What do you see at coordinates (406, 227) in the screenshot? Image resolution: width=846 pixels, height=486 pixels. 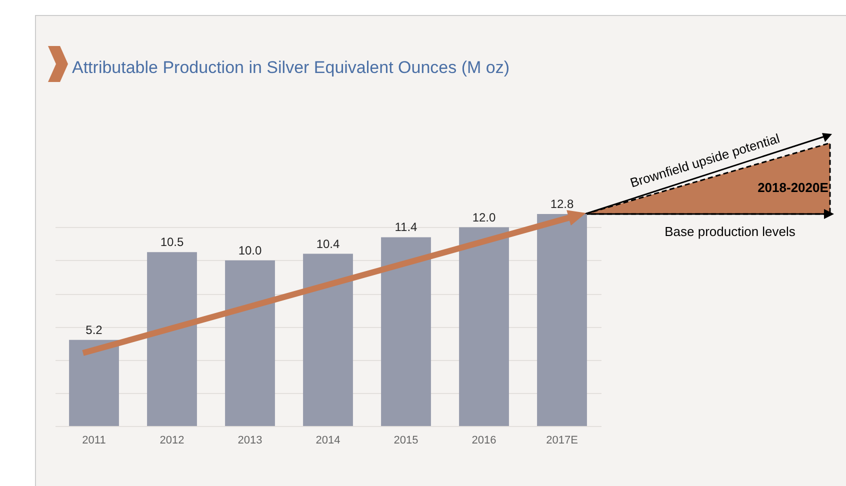 I see `data-label: 11.4` at bounding box center [406, 227].